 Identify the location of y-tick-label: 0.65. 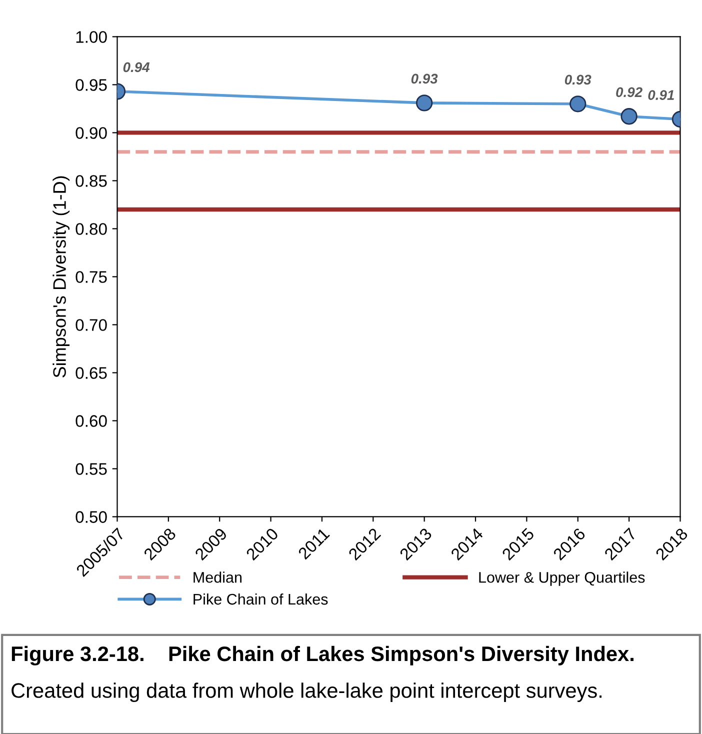
(91, 373).